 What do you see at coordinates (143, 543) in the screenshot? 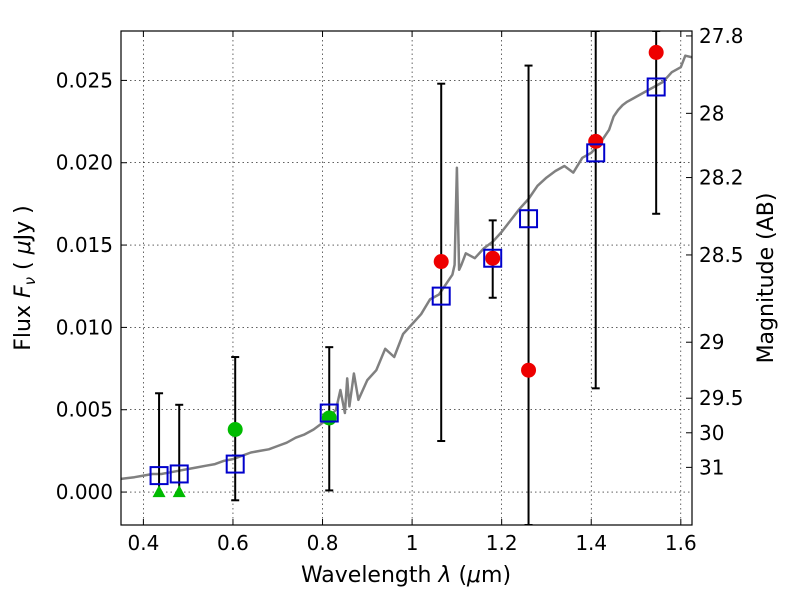
I see `x-tick-label: 0.4` at bounding box center [143, 543].